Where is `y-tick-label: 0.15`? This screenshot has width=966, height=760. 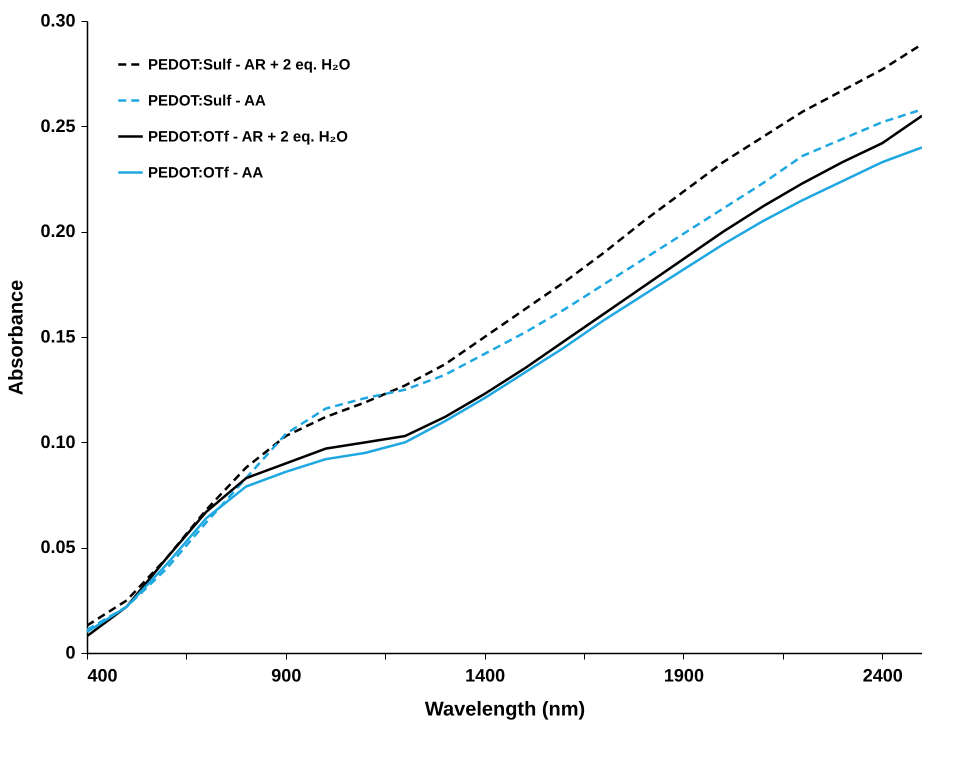
y-tick-label: 0.15 is located at coordinates (58, 336).